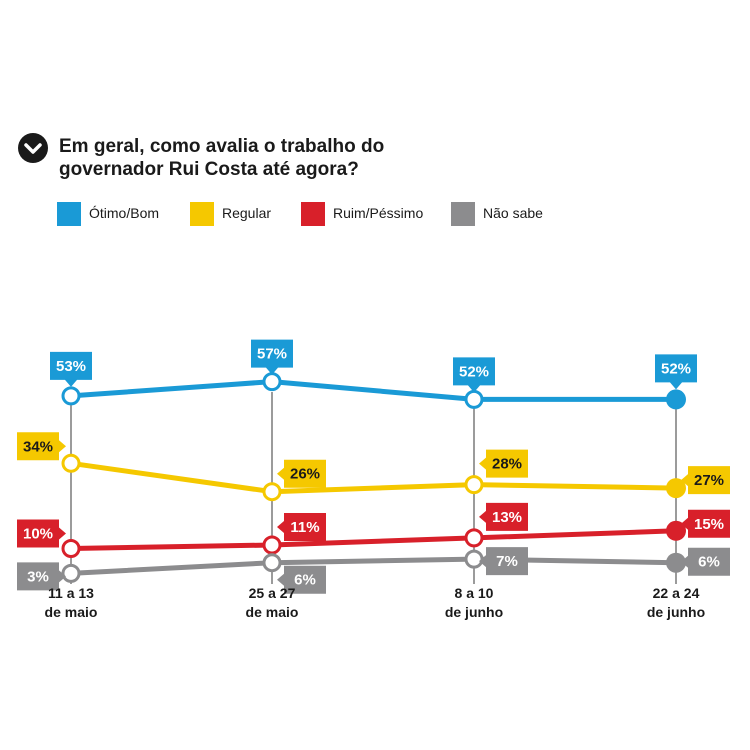 The width and height of the screenshot is (750, 750). Describe the element at coordinates (33, 148) in the screenshot. I see `chevron-down-icon` at that location.